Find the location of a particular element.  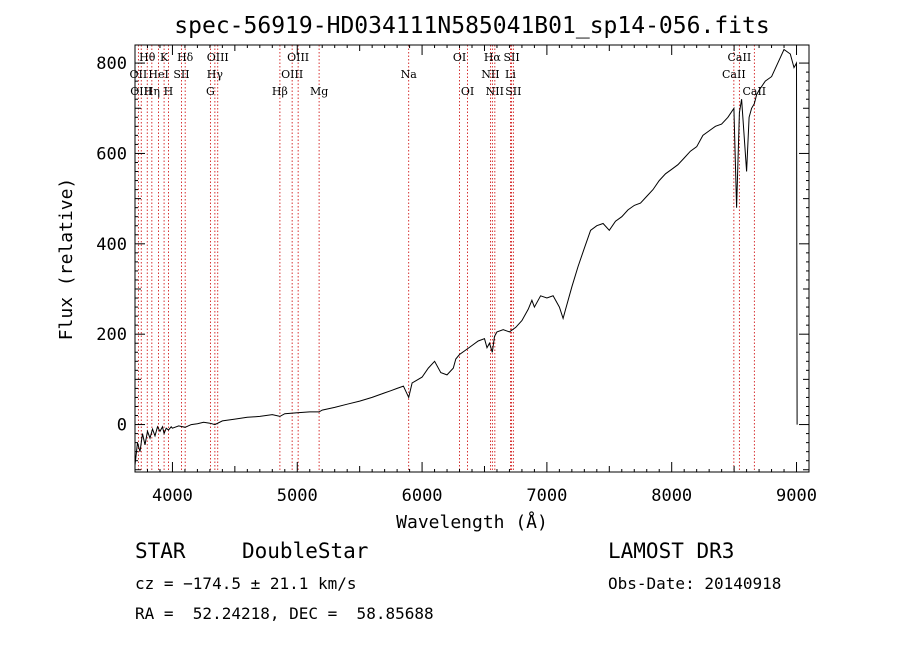

line-label: Hα is located at coordinates (493, 57).